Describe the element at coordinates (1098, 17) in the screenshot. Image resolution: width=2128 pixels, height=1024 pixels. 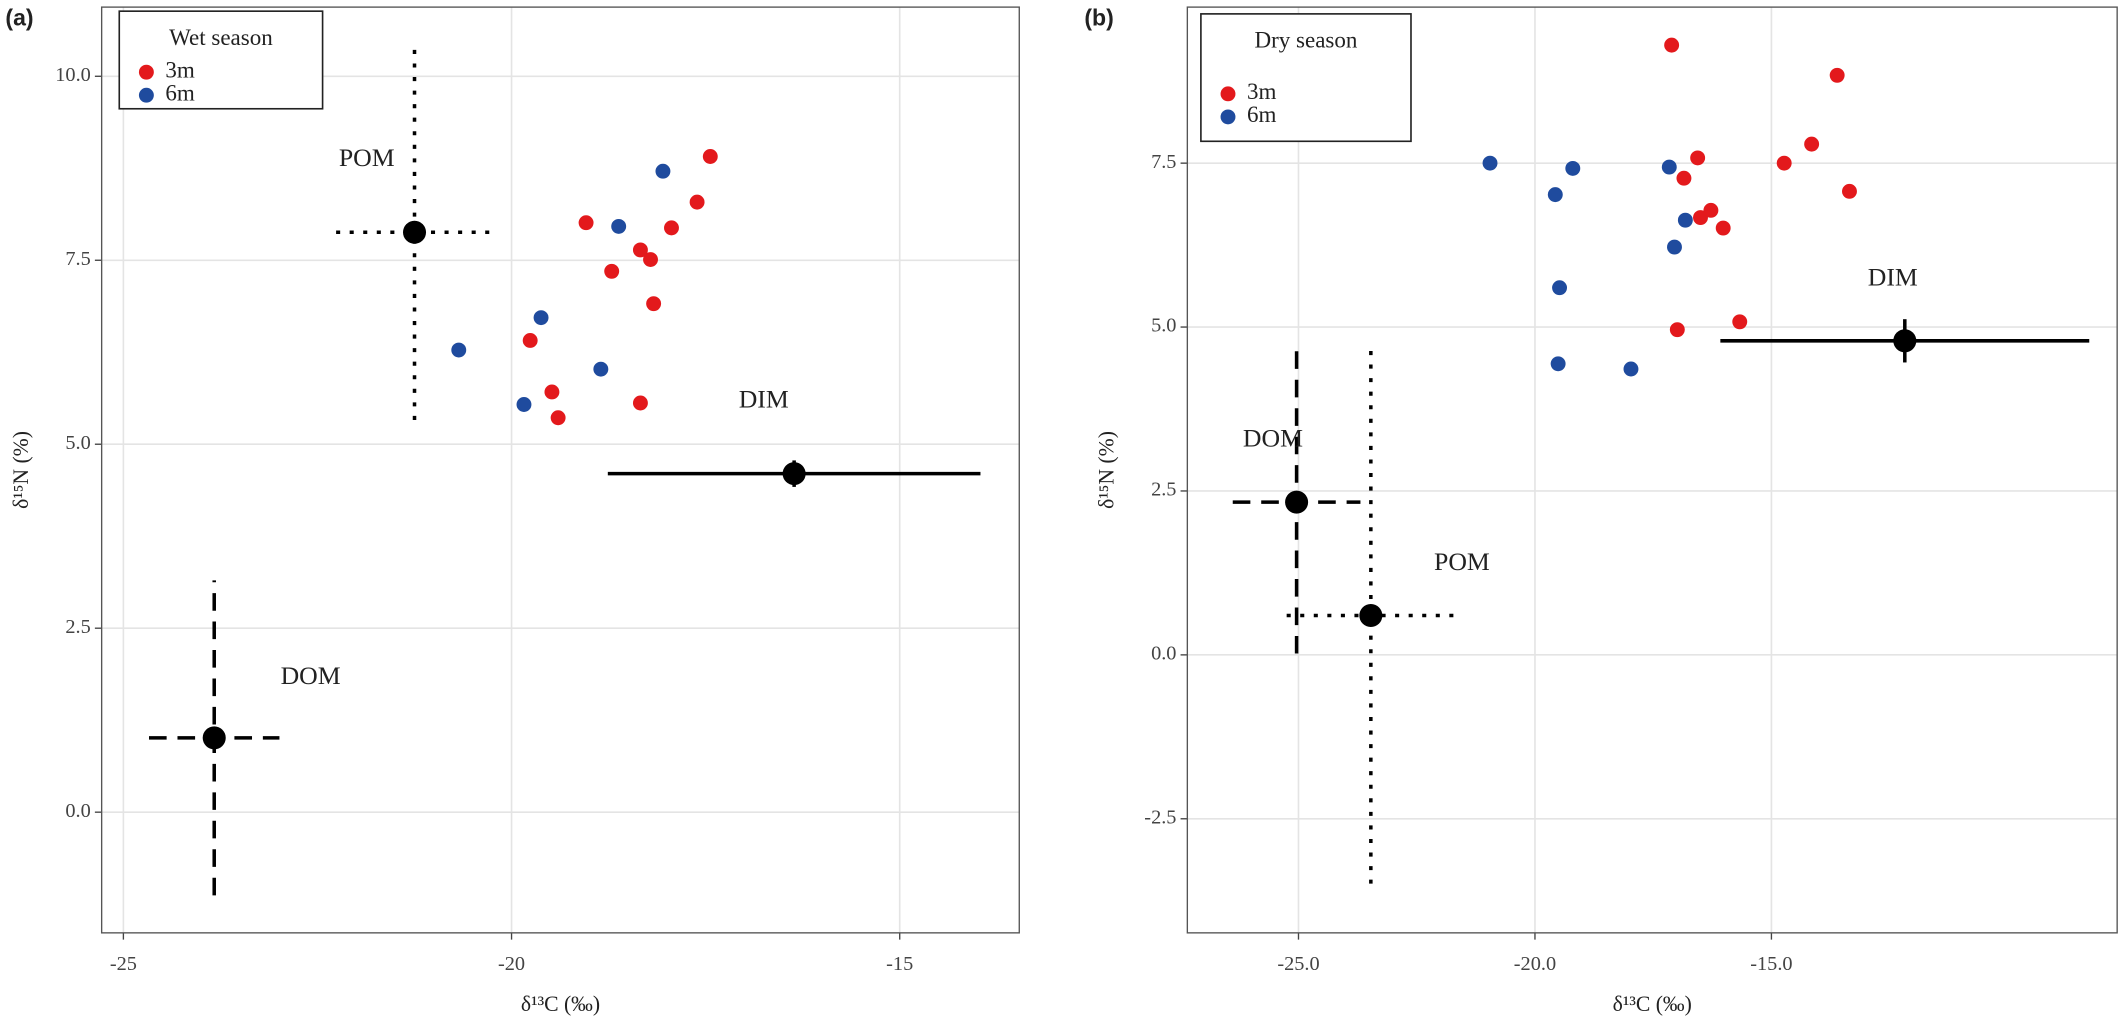
I see `panel-label: (b)` at that location.